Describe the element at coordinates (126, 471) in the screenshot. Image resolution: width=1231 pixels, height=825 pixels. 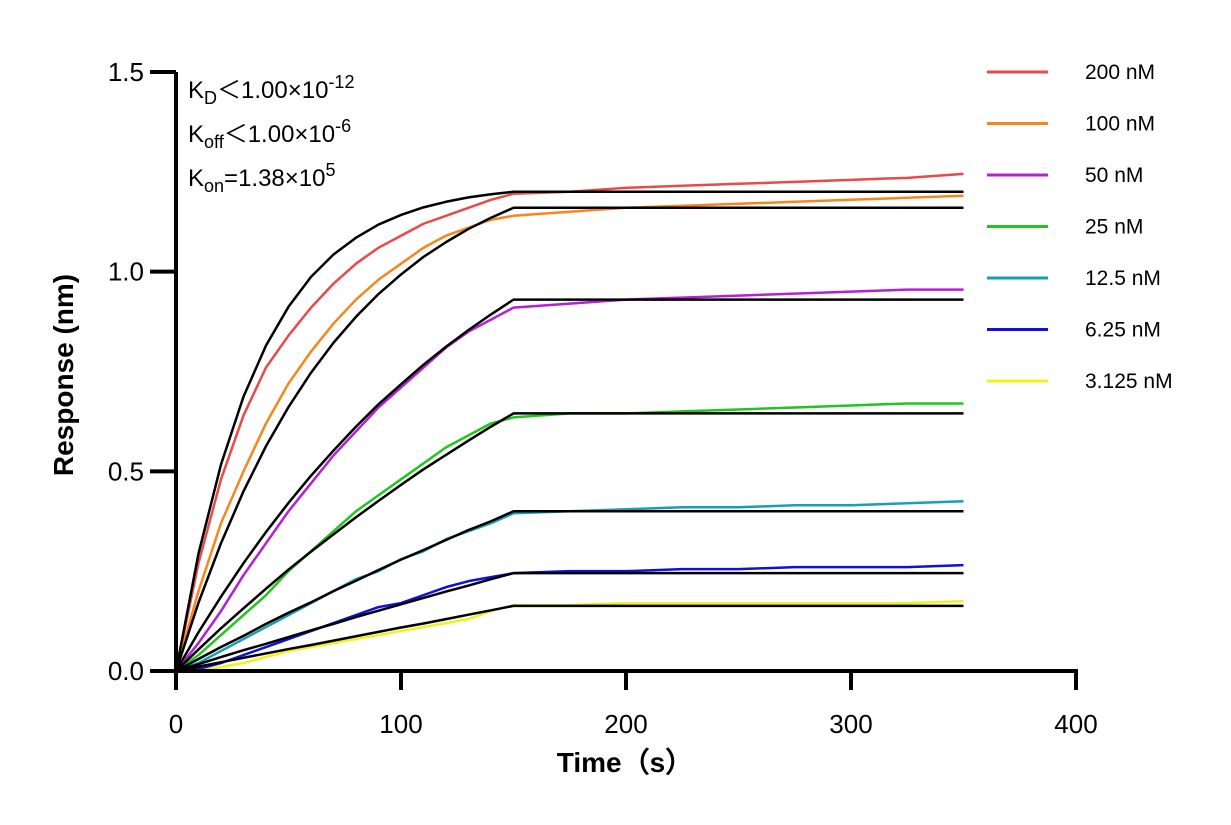
I see `y-tick-label: 0.5` at that location.